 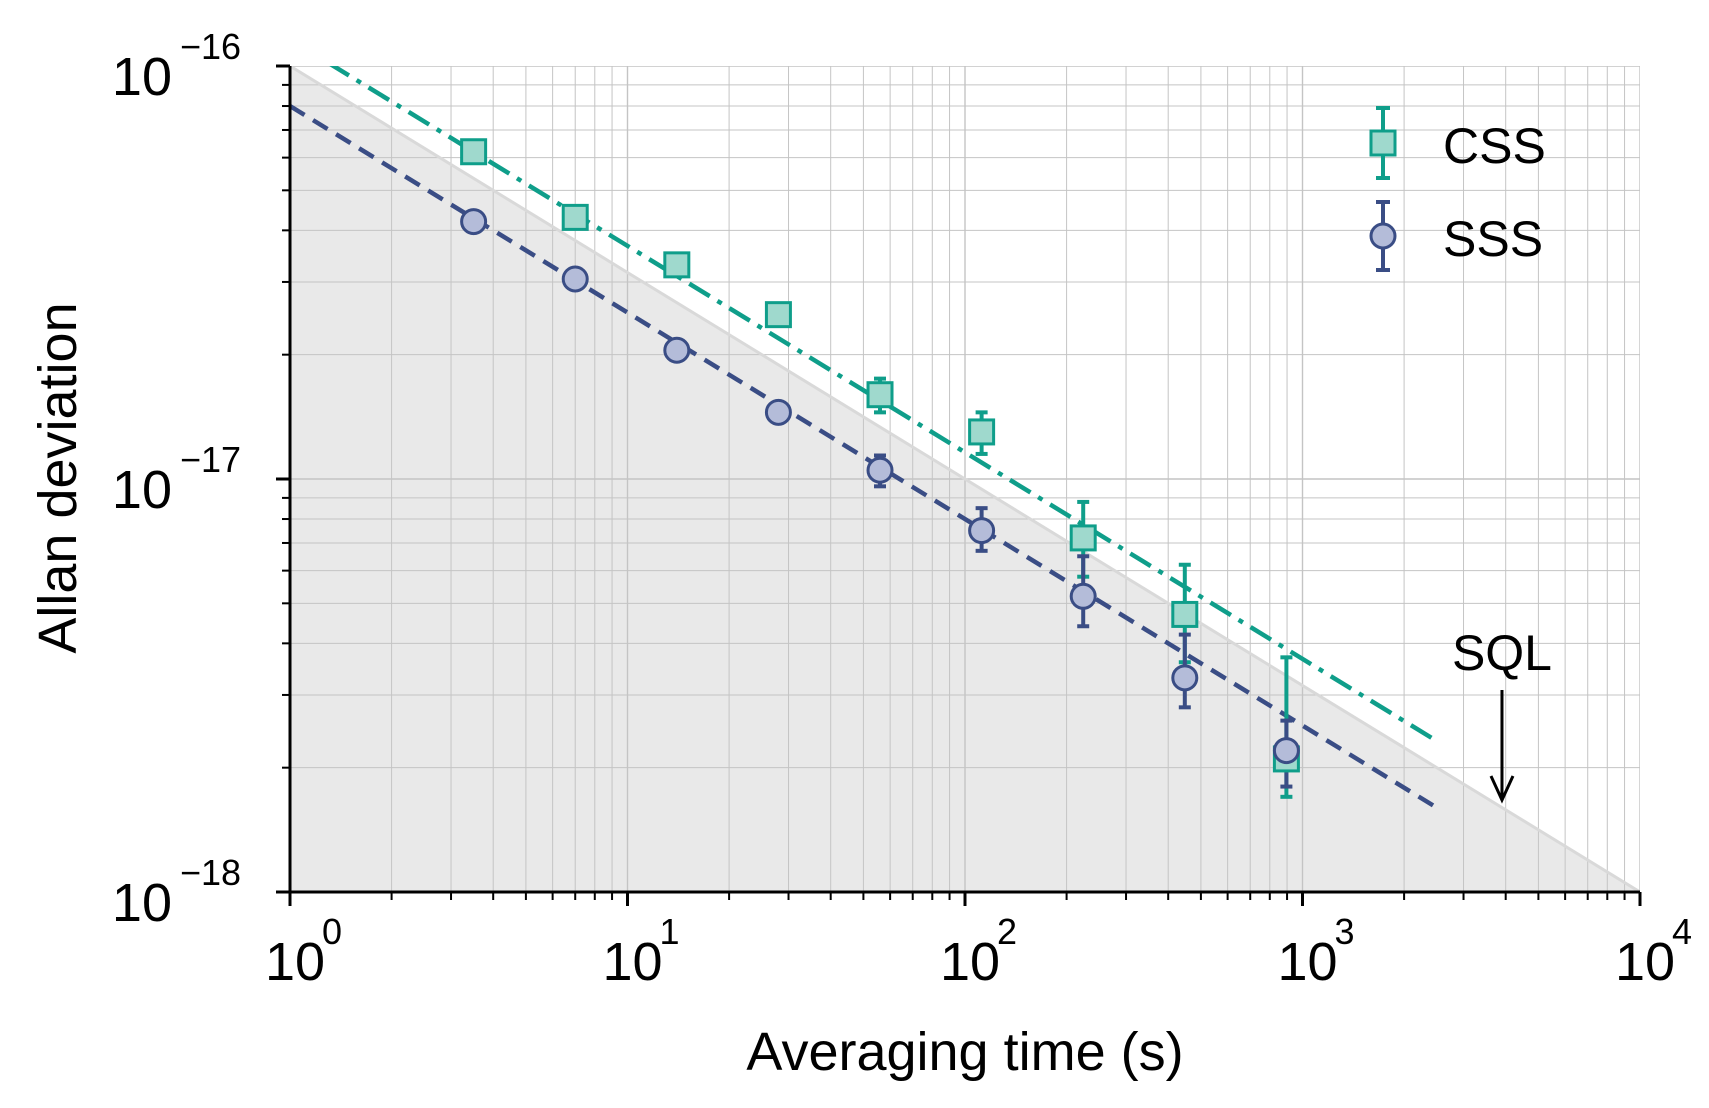 What do you see at coordinates (1502, 653) in the screenshot?
I see `sql-label: SQL` at bounding box center [1502, 653].